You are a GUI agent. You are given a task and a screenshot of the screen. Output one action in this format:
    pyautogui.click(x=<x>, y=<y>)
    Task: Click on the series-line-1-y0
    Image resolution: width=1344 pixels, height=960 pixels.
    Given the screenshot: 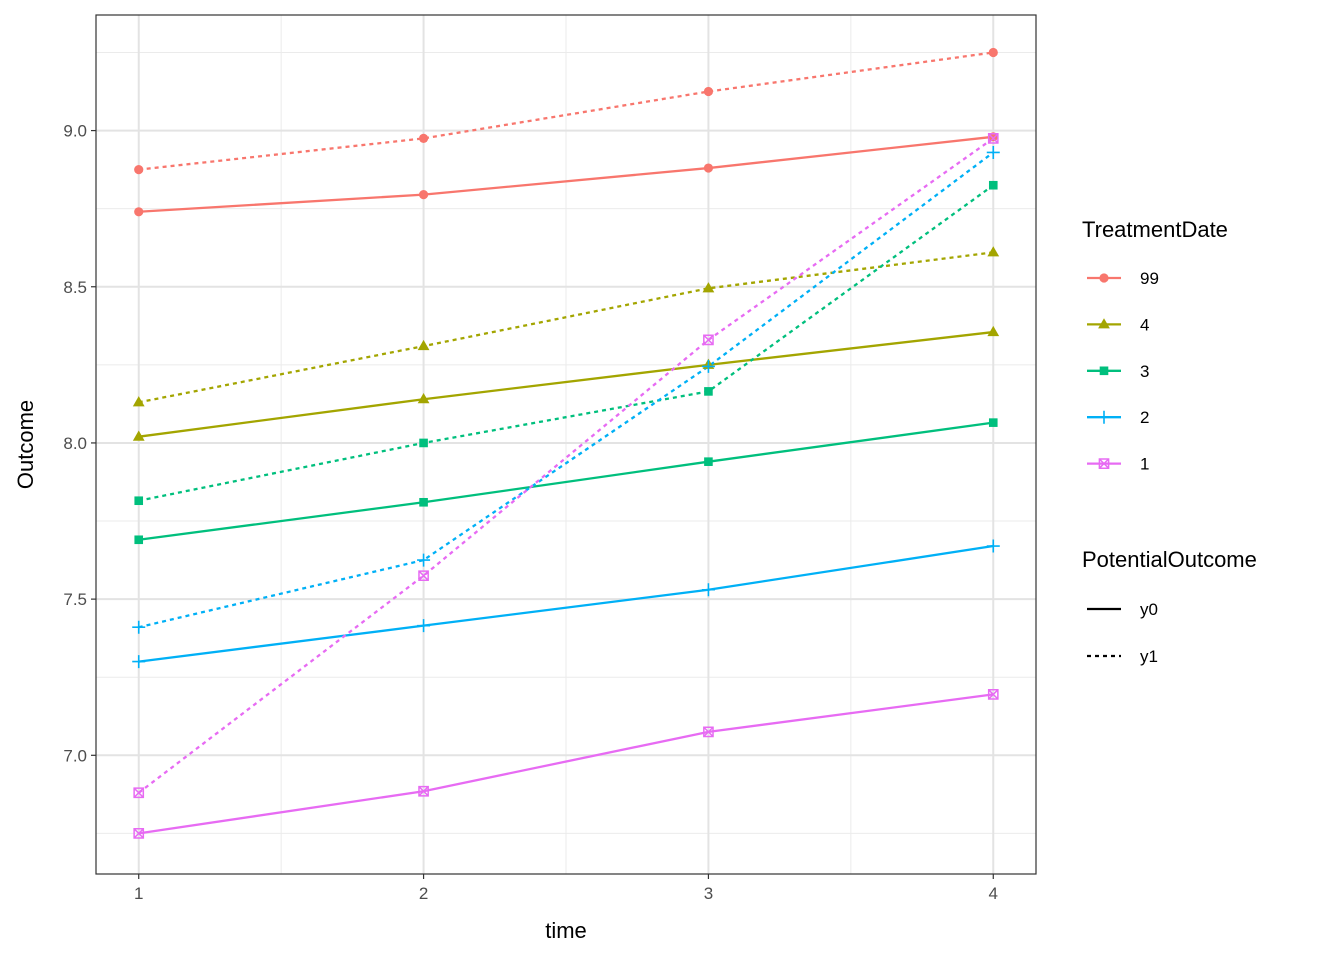 What is the action you would take?
    pyautogui.click(x=566, y=764)
    